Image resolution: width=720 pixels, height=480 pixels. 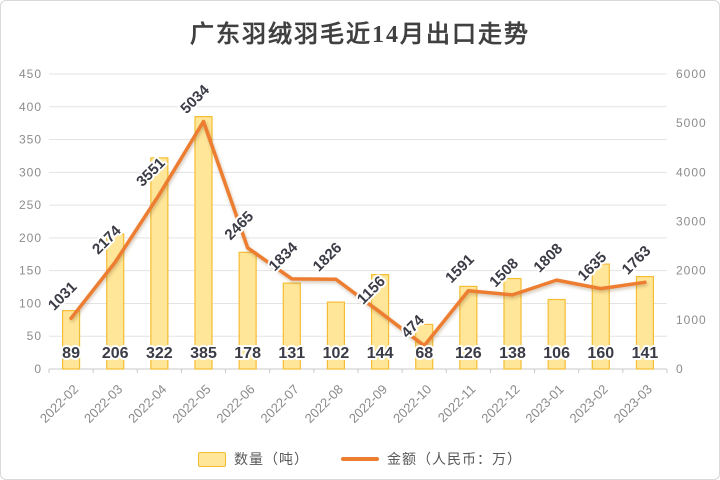 What do you see at coordinates (637, 261) in the screenshot?
I see `line-value-label: 1763` at bounding box center [637, 261].